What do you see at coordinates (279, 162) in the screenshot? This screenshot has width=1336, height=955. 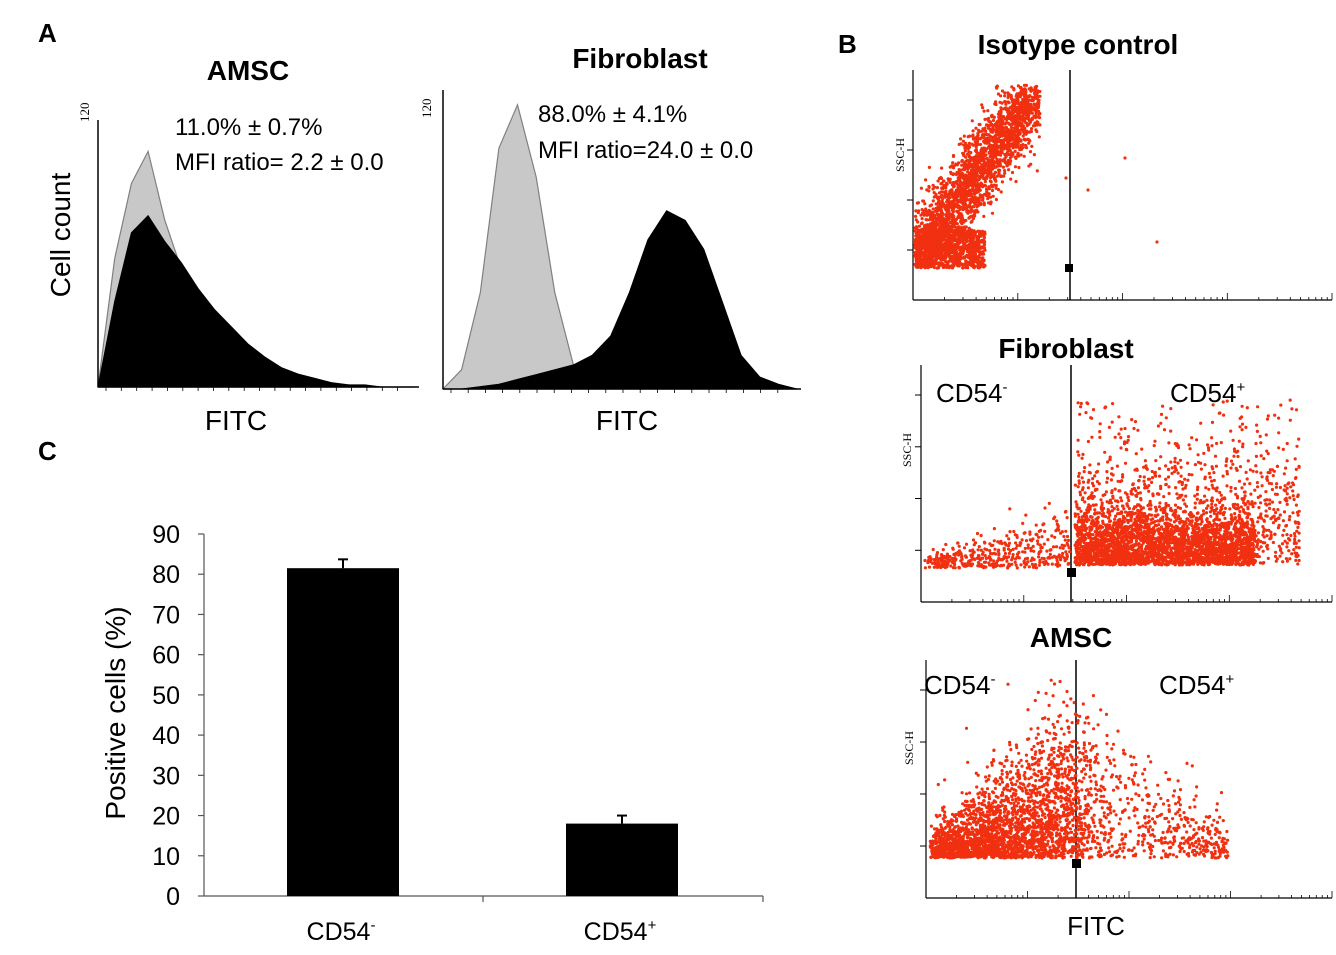 I see `histogram-amsc-stat-2: MFI ratio= 2.2 ± 0.0` at bounding box center [279, 162].